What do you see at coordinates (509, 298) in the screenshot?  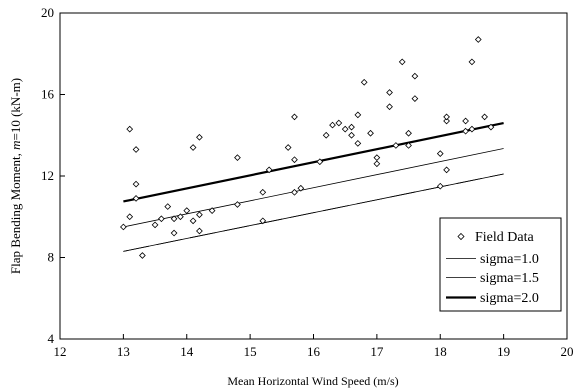 I see `legend-label-sigma-2-0: sigma=2.0` at bounding box center [509, 298].